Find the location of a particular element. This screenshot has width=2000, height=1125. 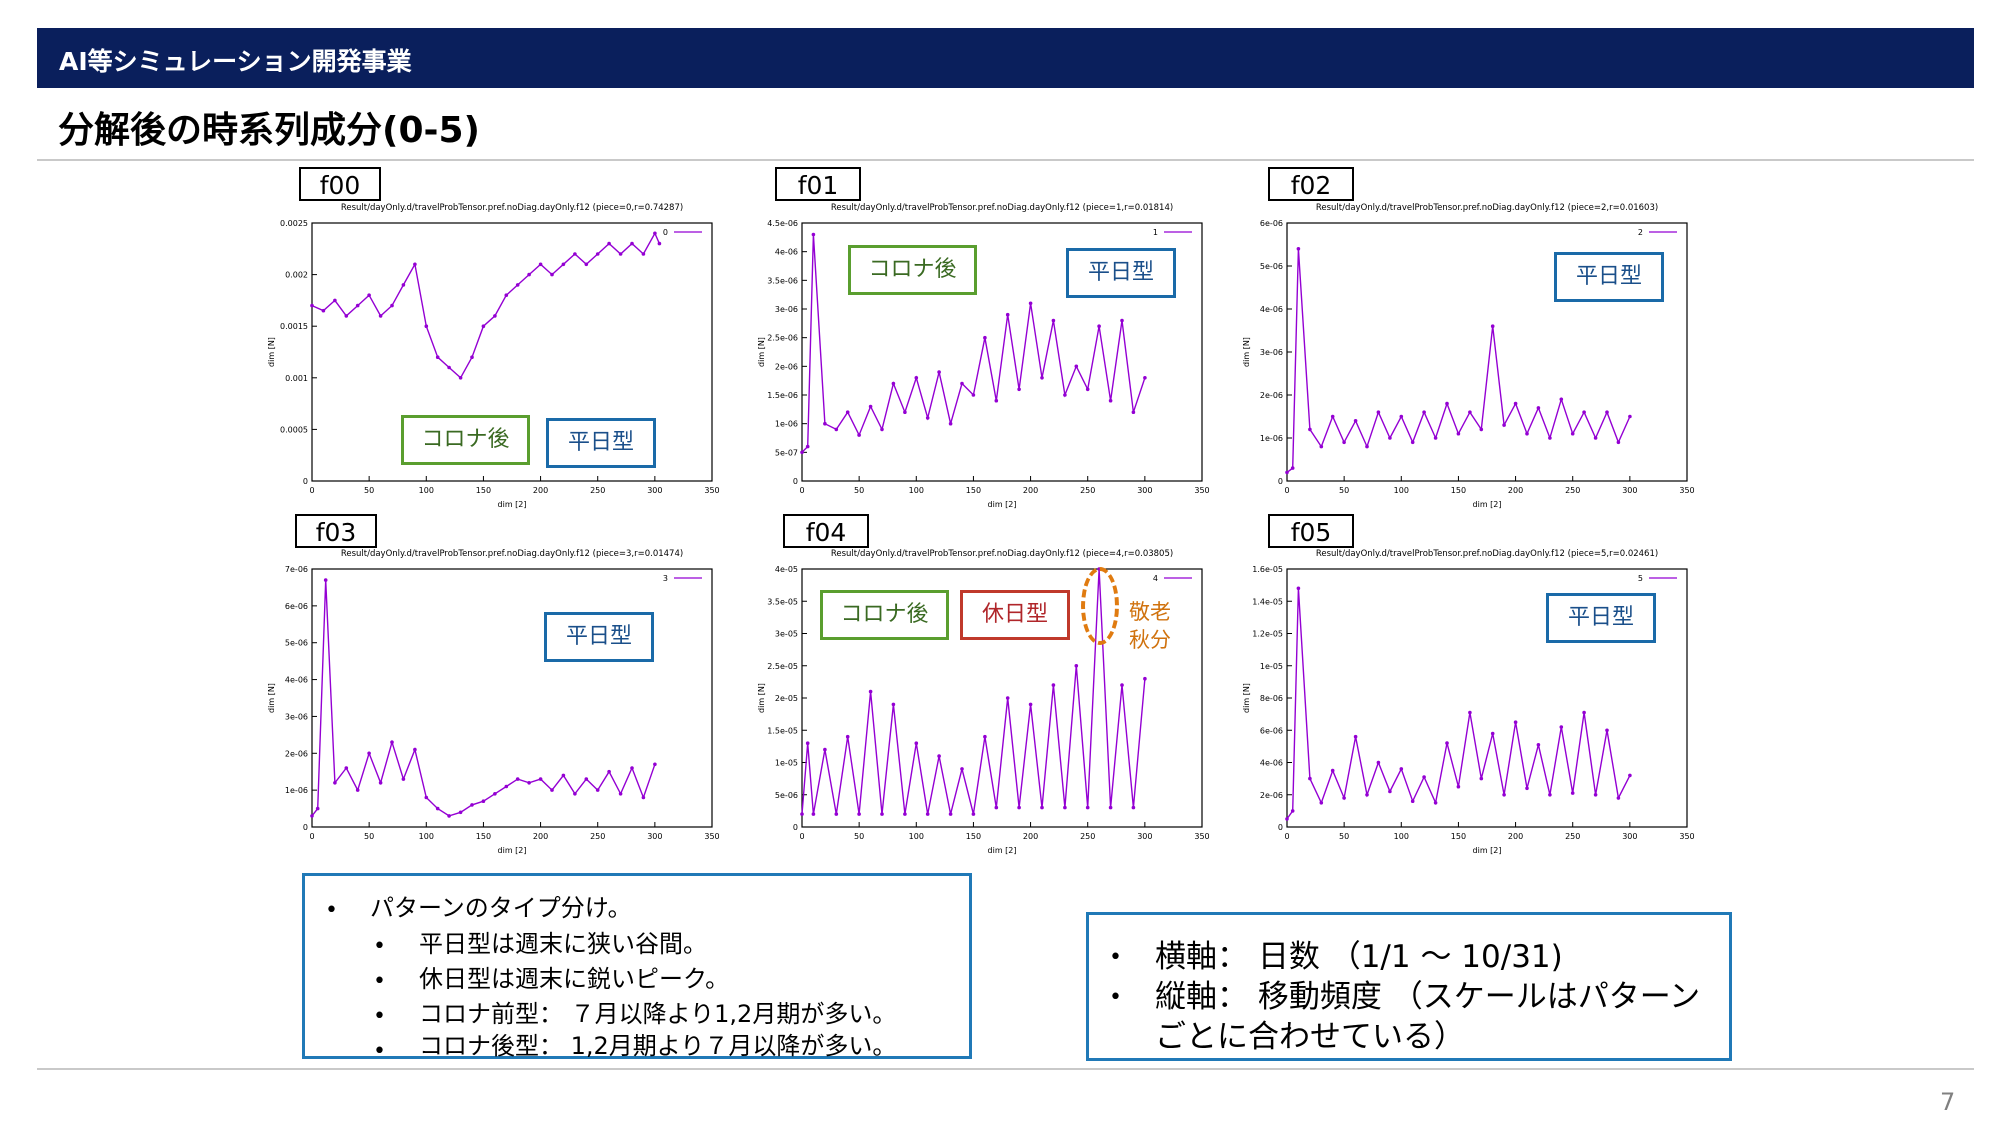

badge-weekday: 平日型 is located at coordinates (1121, 273).